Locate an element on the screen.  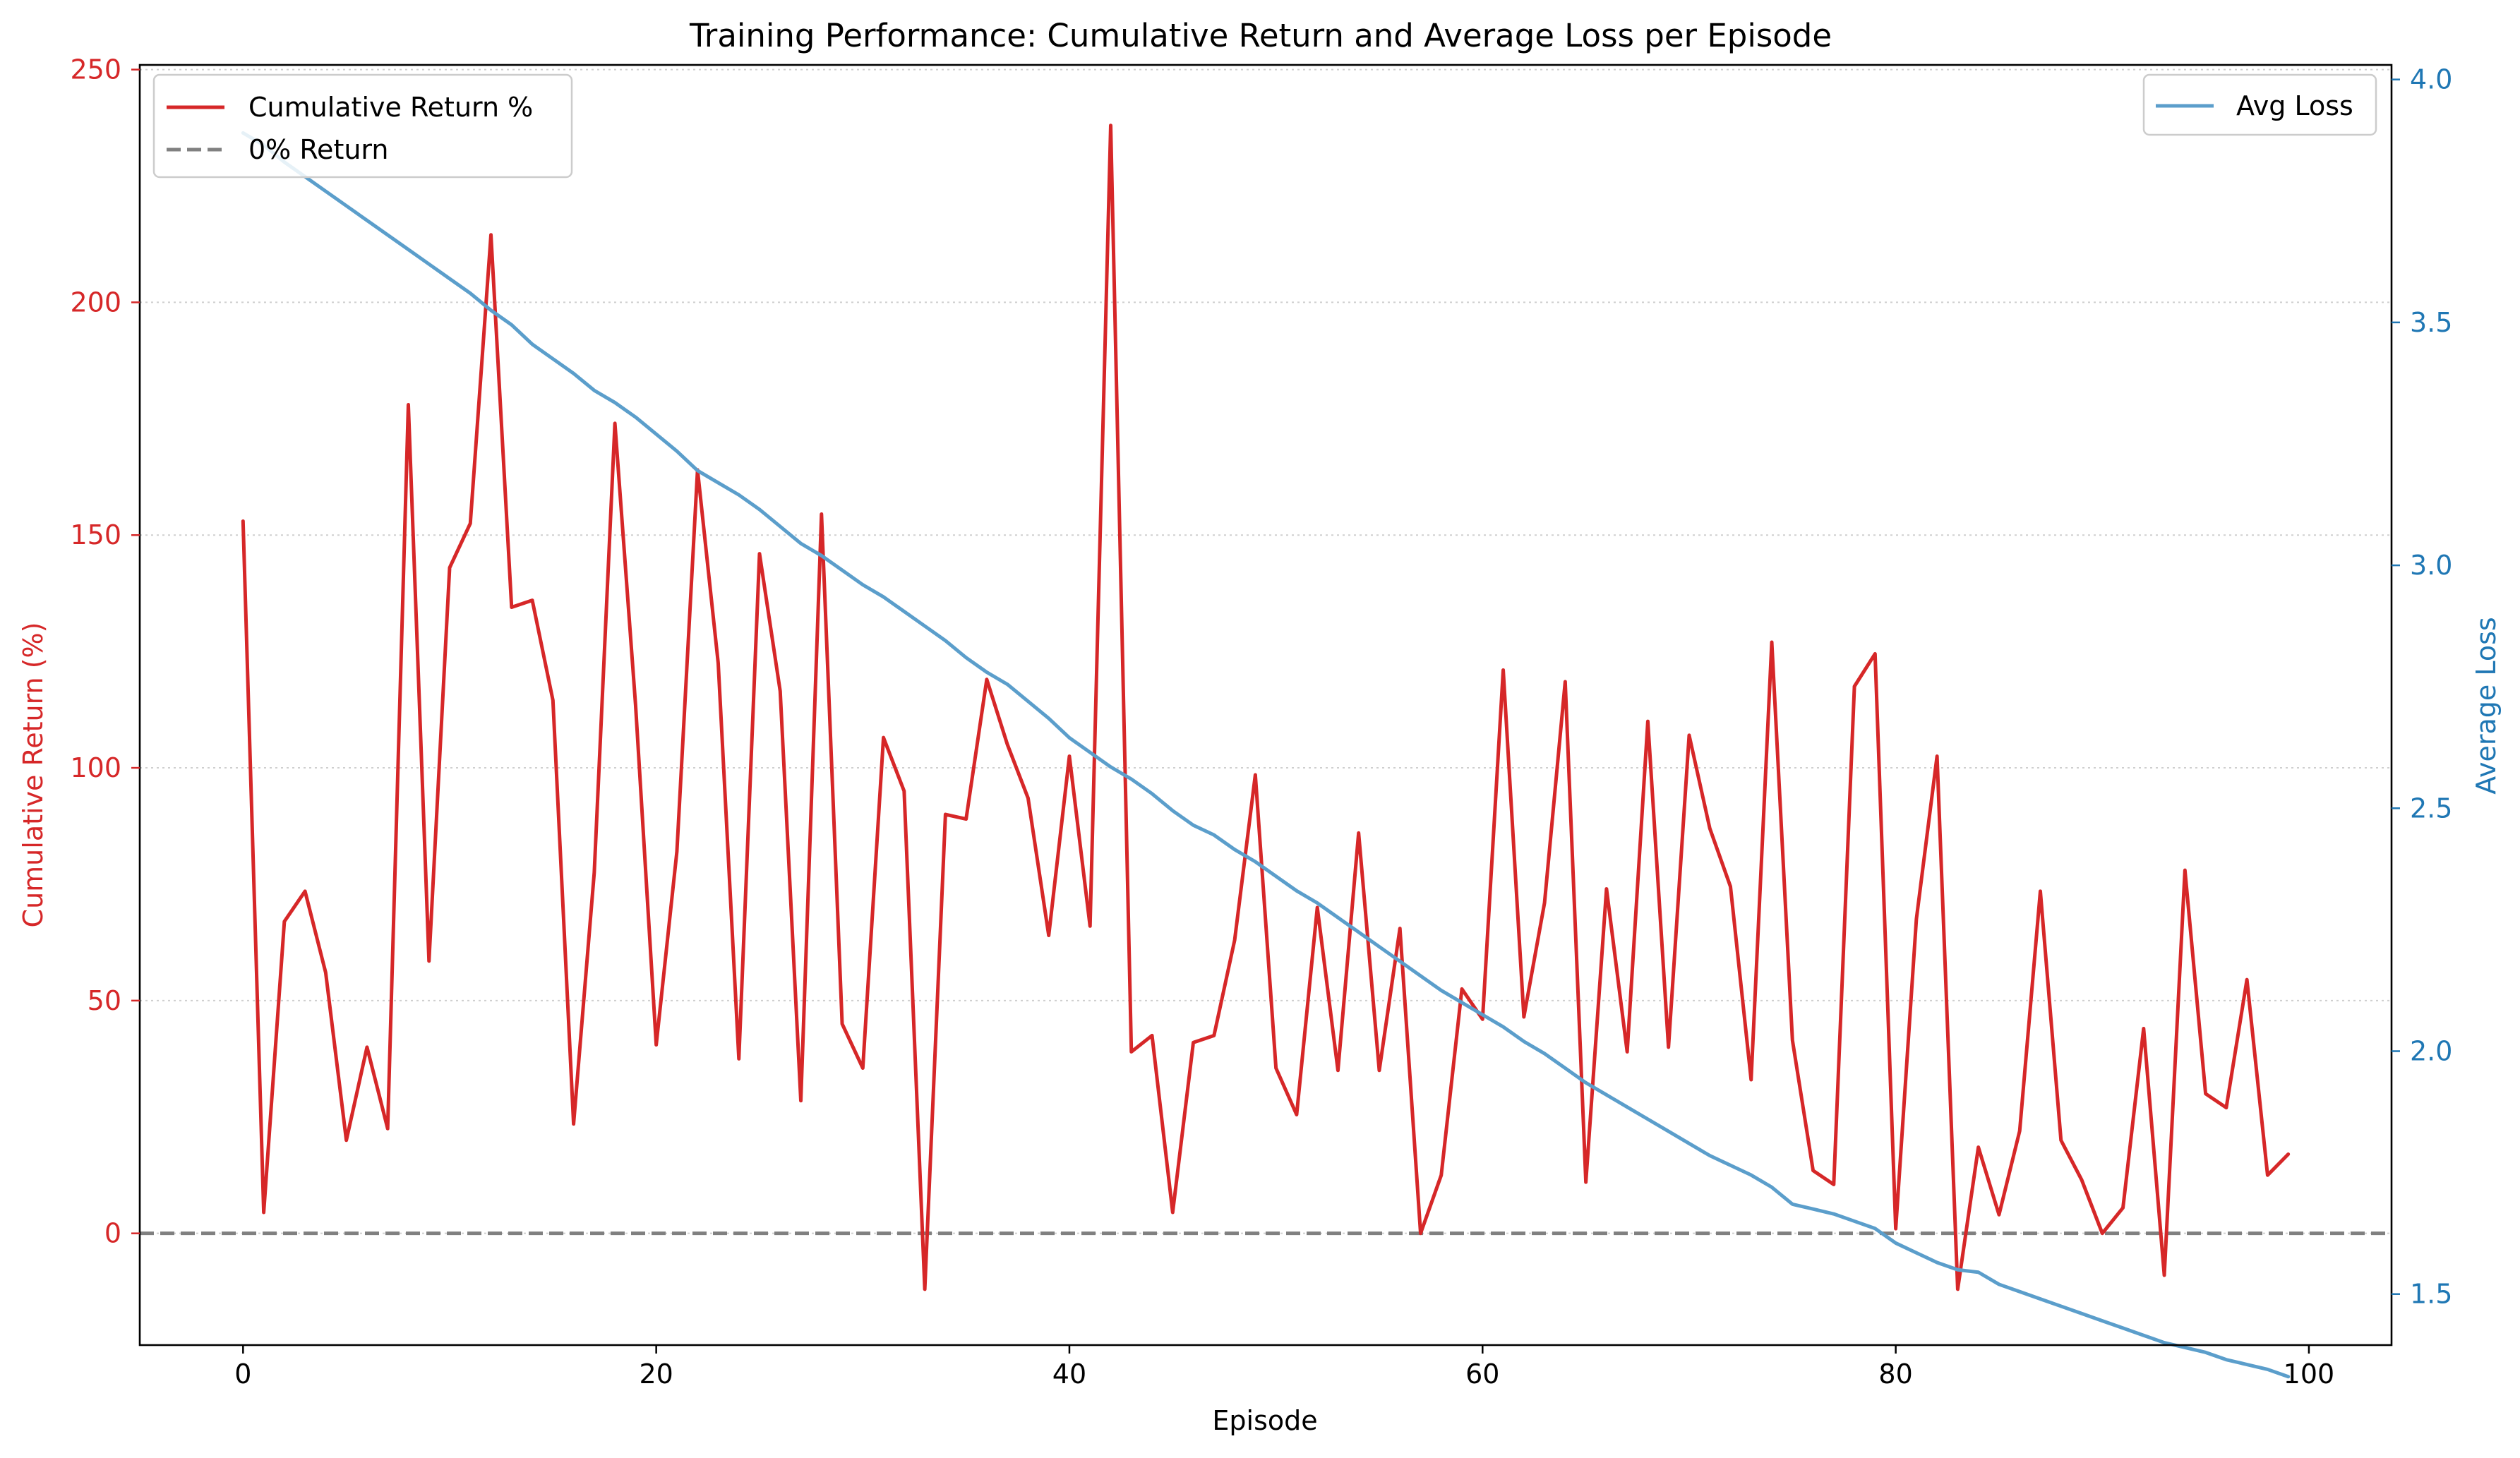
left-tick-label: 250 is located at coordinates (96, 69).